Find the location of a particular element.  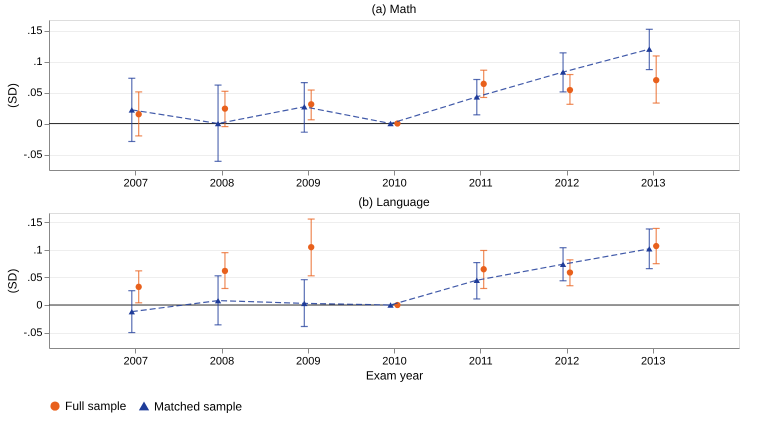

legend-label: Matched sample is located at coordinates (198, 406).